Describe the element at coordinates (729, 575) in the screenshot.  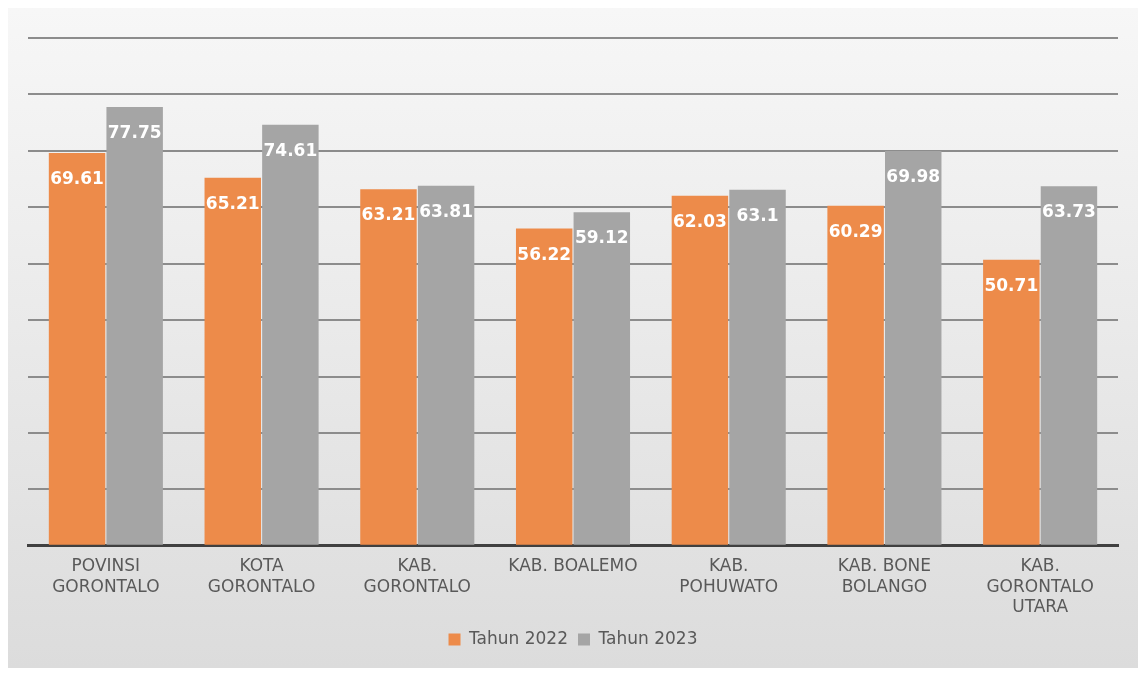
I see `x-tick-label: KAB. POHUWATO` at that location.